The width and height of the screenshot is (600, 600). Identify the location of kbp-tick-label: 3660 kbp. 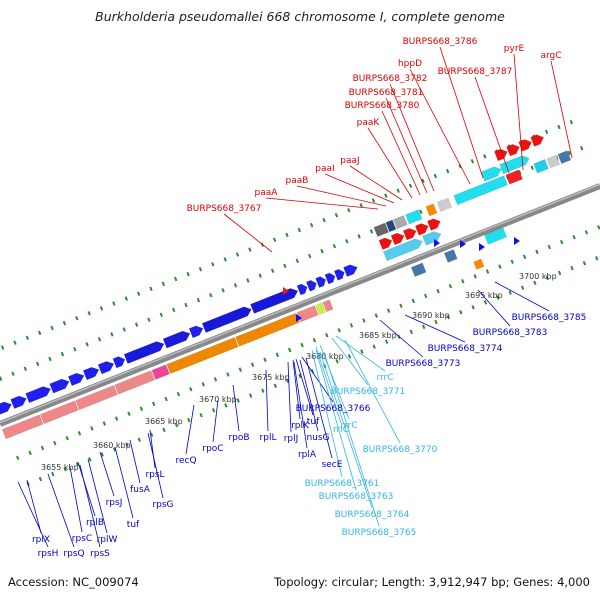
(112, 445).